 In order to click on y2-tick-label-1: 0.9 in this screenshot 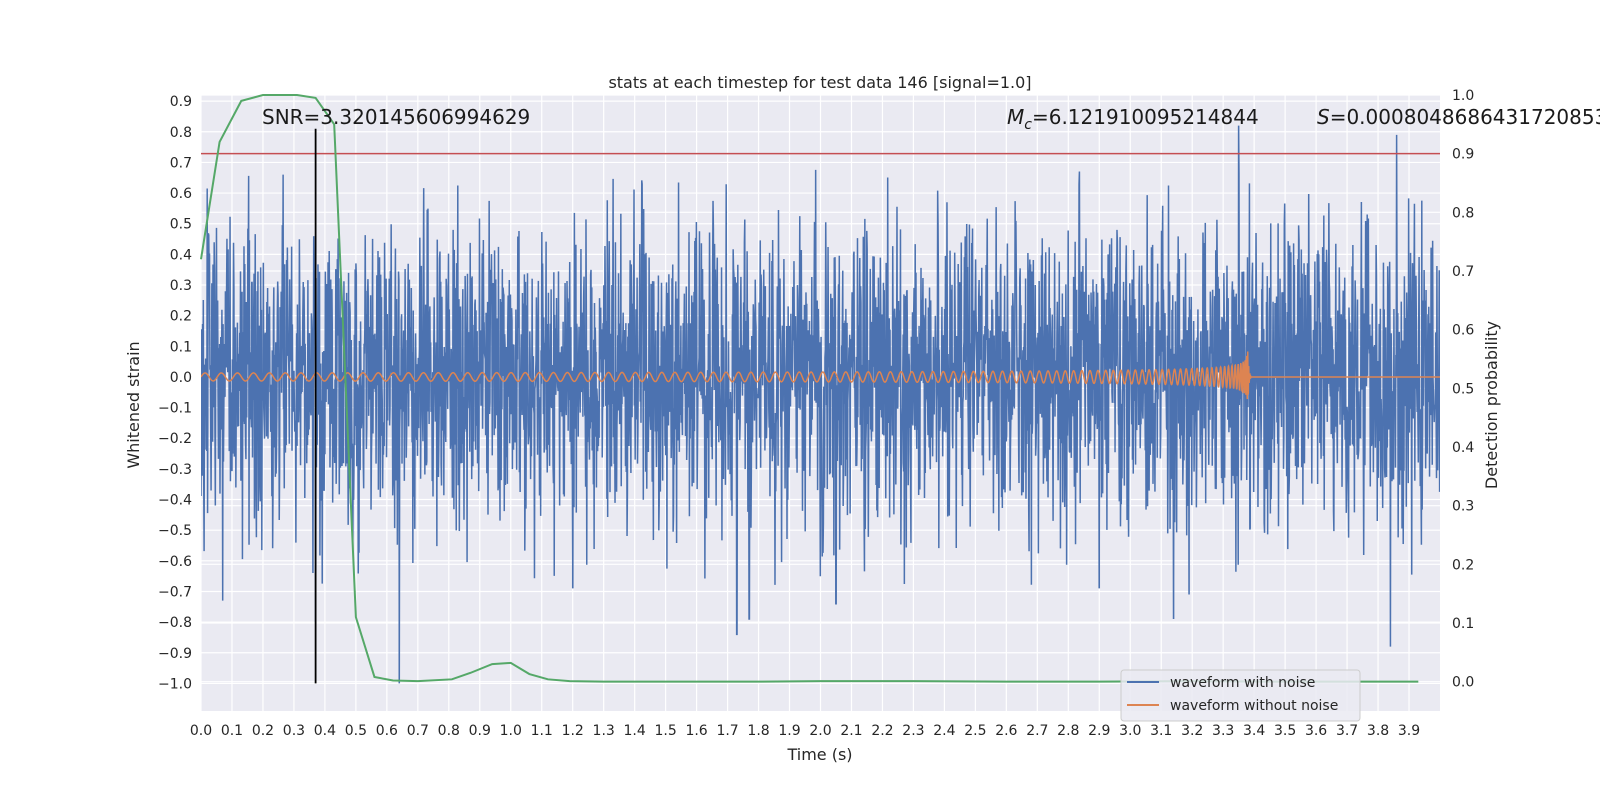, I will do `click(1463, 155)`.